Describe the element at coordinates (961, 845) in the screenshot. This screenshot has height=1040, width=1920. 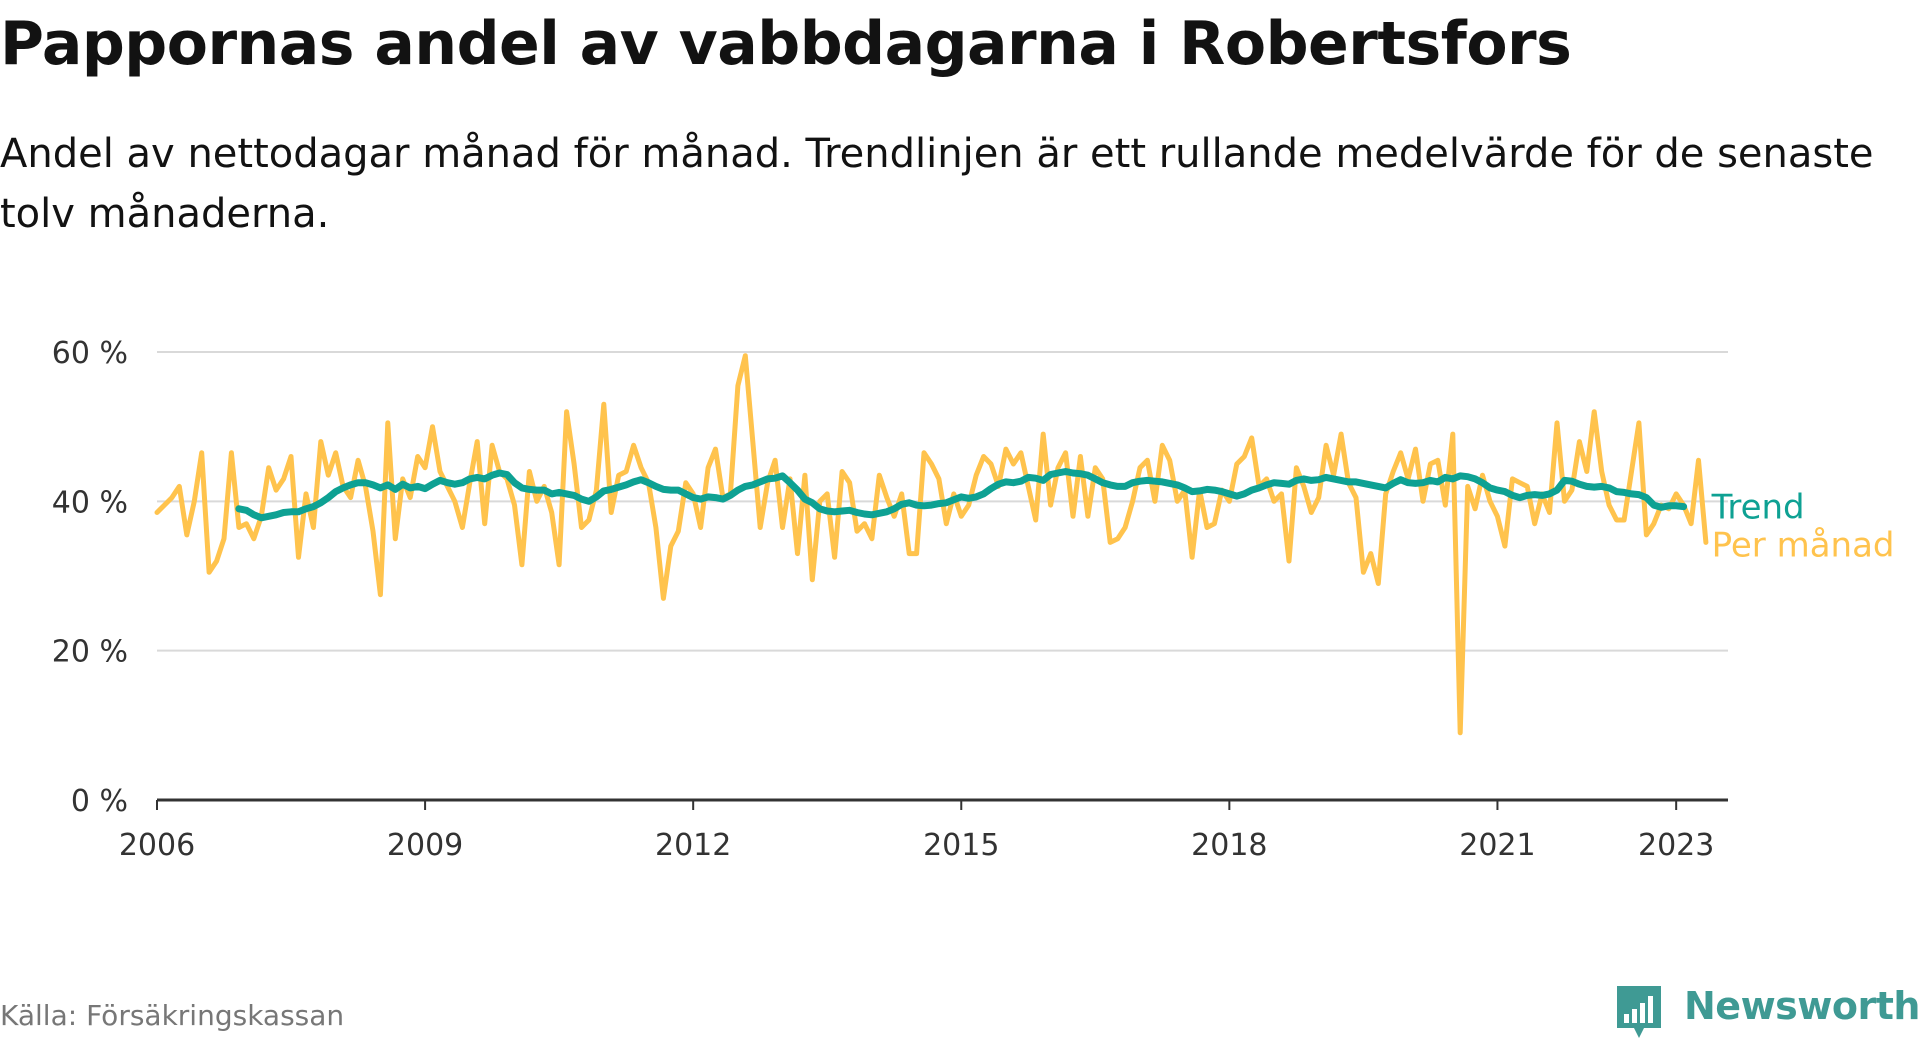
I see `x-tick-label: 2015` at that location.